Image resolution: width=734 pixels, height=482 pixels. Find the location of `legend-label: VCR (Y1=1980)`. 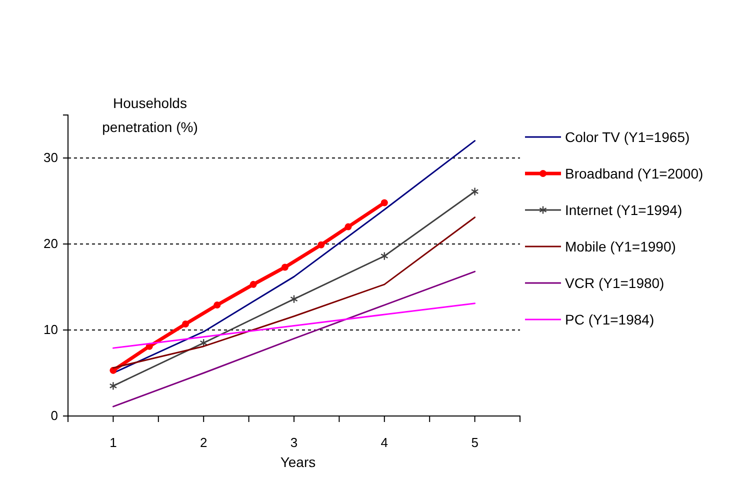

legend-label: VCR (Y1=1980) is located at coordinates (614, 282).